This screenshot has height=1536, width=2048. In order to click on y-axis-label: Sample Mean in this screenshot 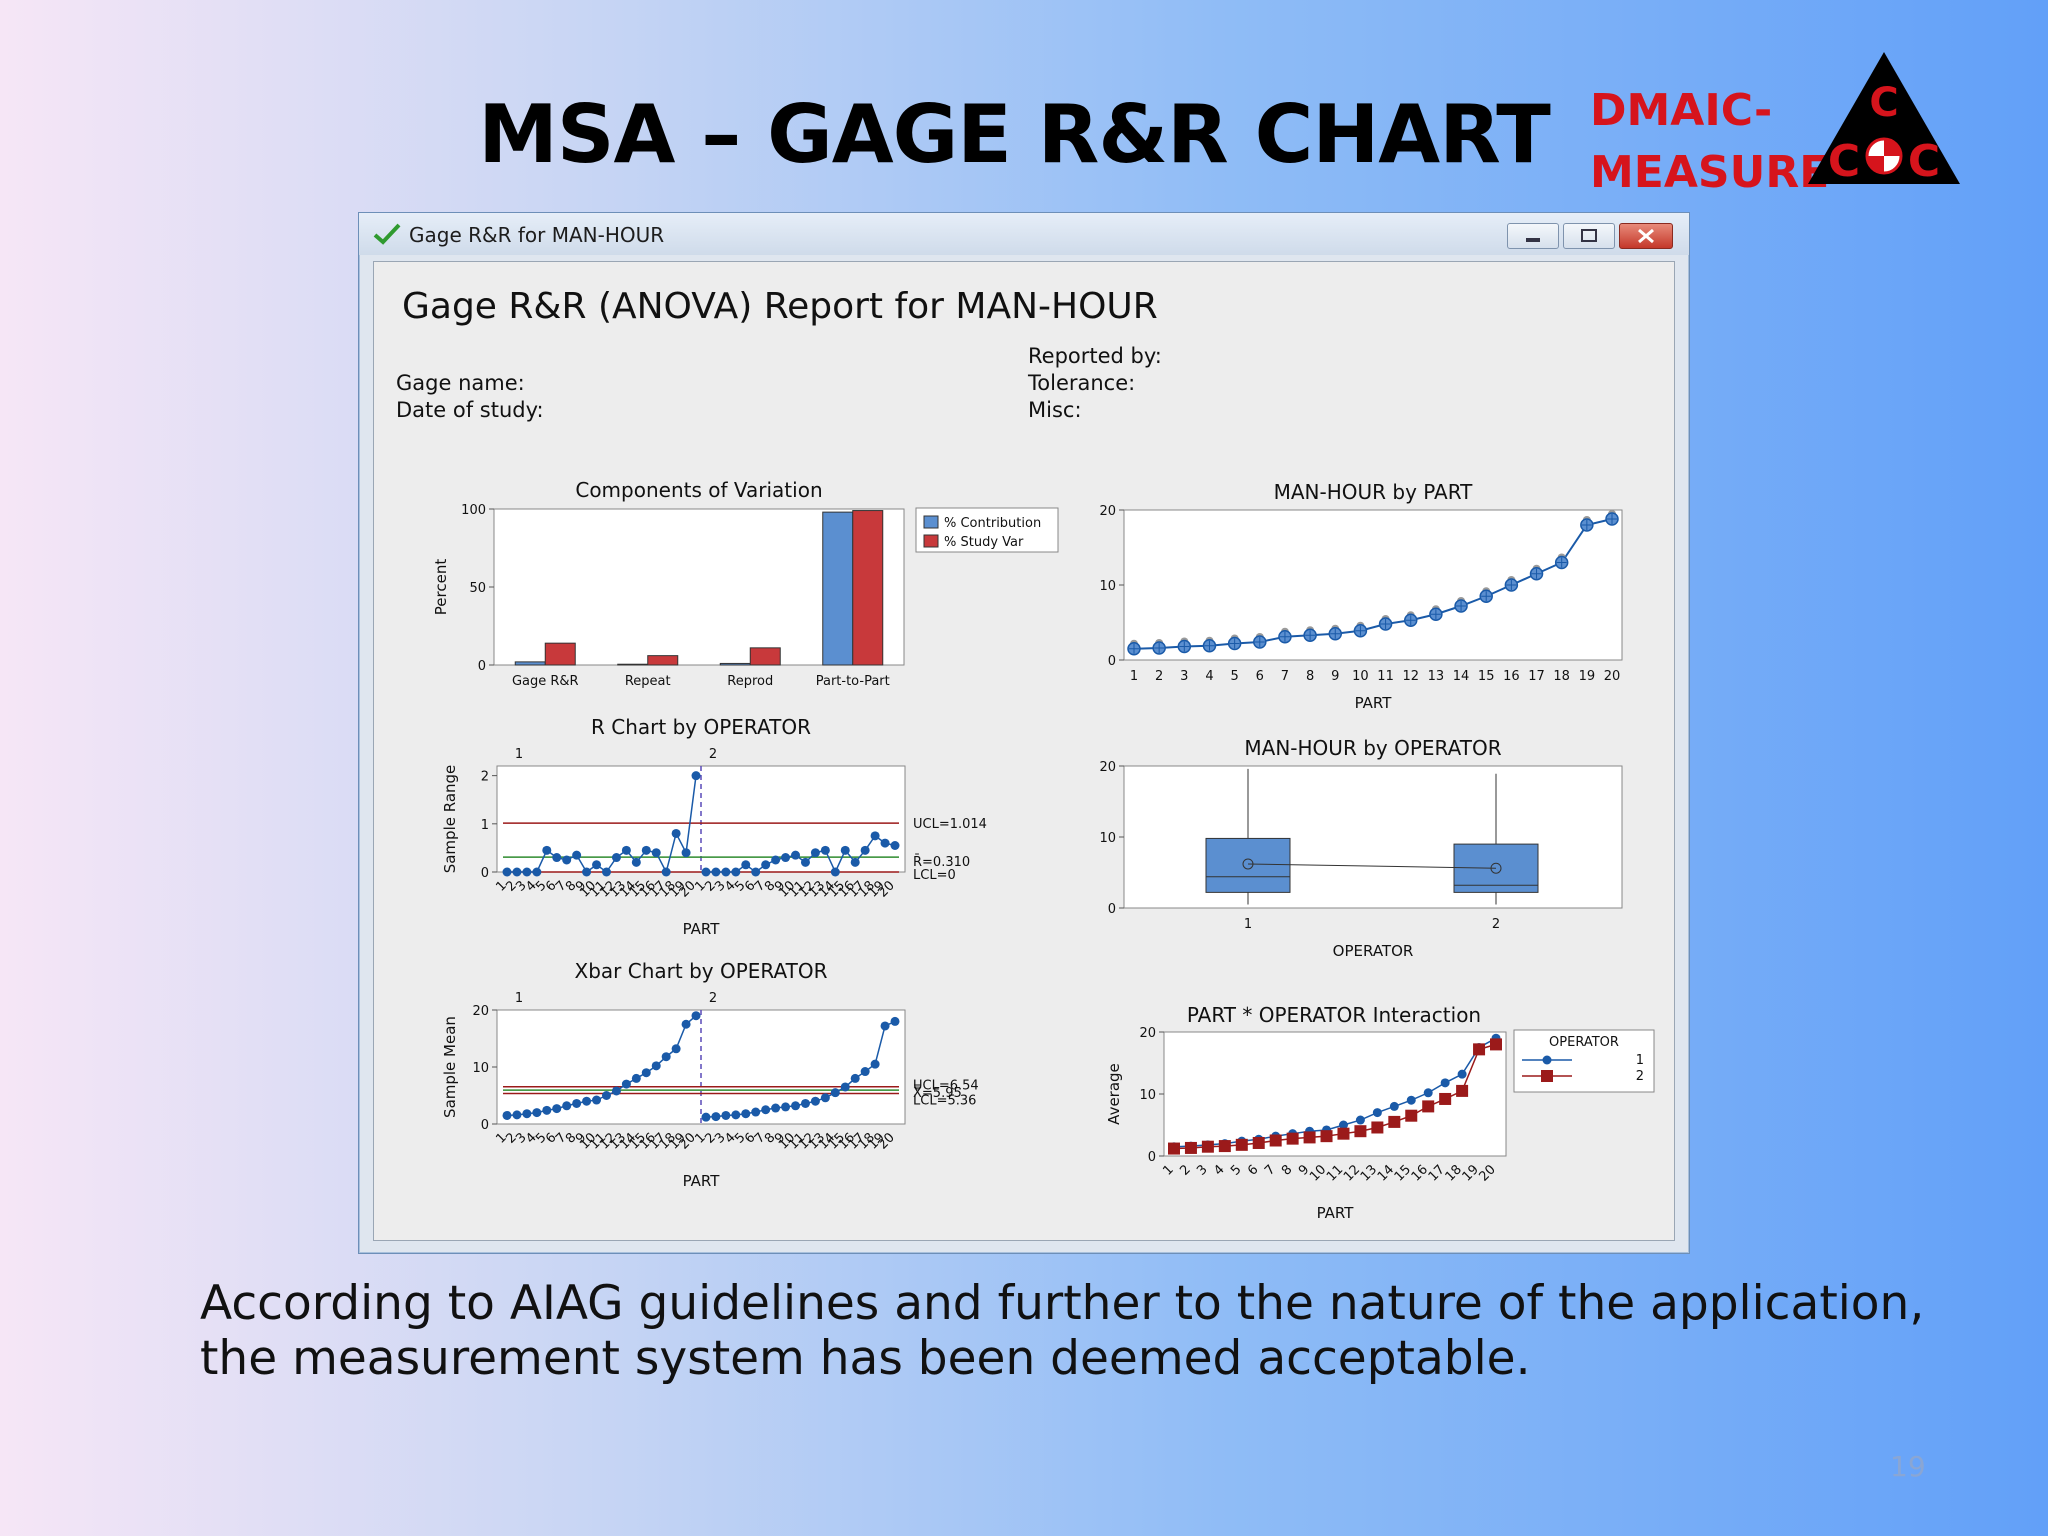, I will do `click(450, 1067)`.